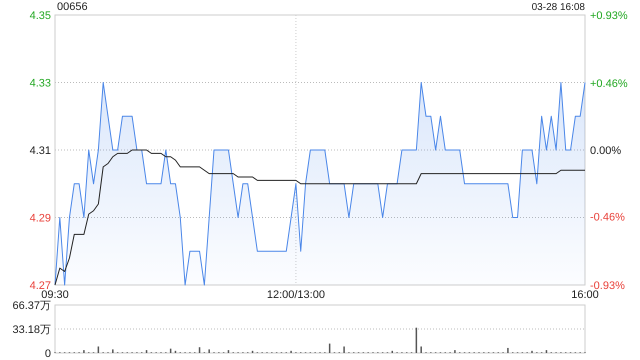  What do you see at coordinates (40, 83) in the screenshot?
I see `y-tick-label: 4.33` at bounding box center [40, 83].